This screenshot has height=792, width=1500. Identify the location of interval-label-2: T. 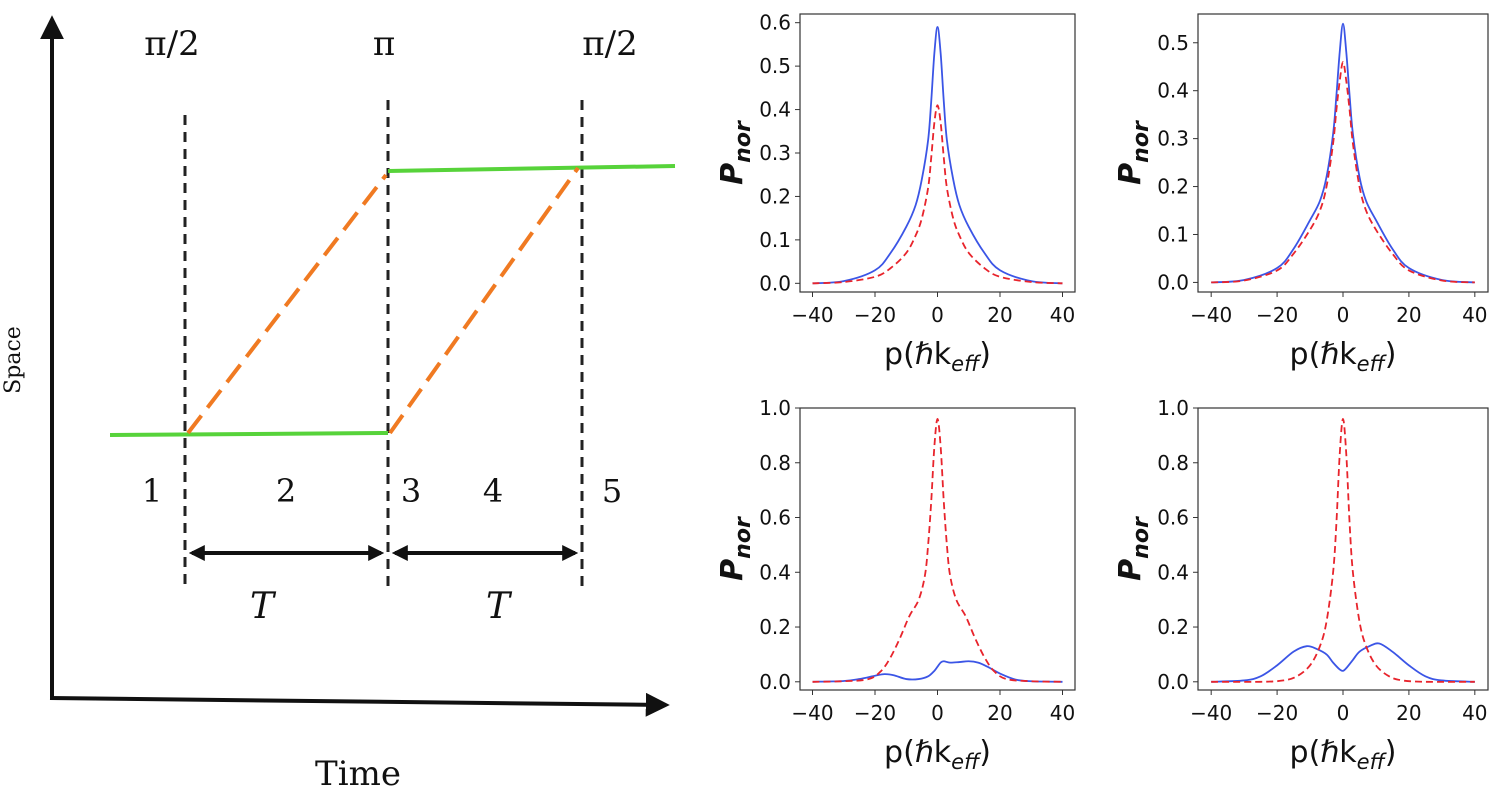
(499, 606).